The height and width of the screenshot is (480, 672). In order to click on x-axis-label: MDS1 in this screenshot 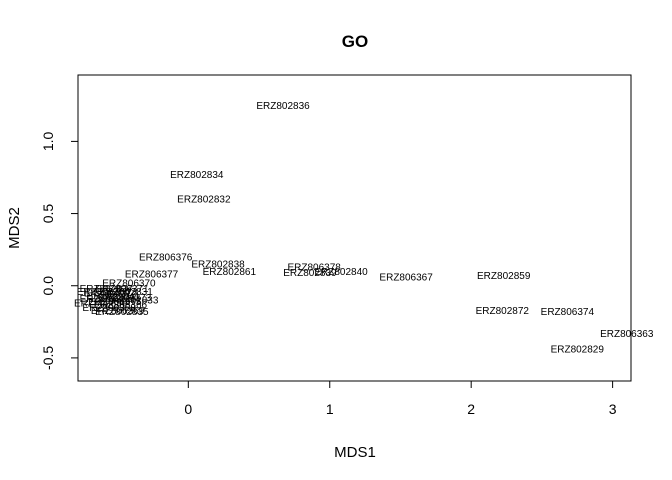, I will do `click(355, 452)`.